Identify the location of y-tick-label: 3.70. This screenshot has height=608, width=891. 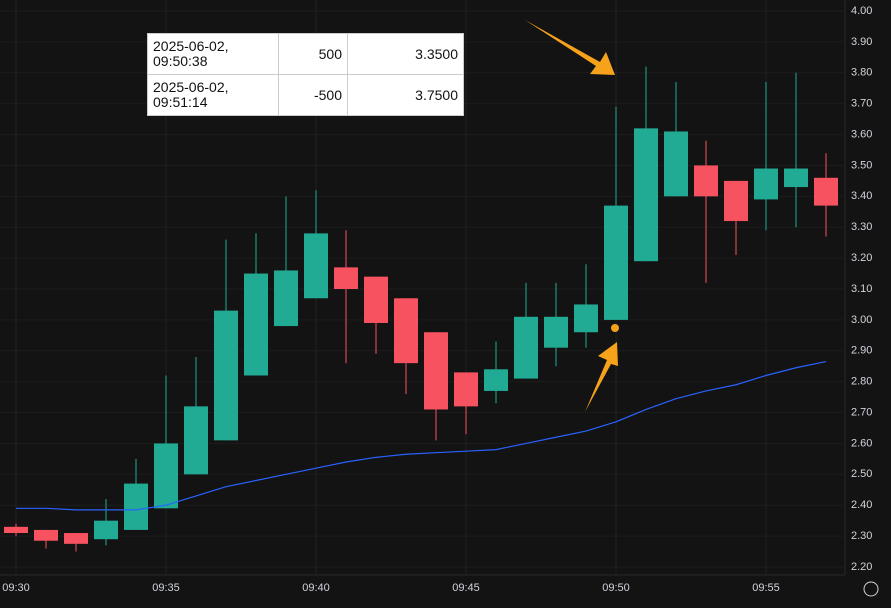
(861, 104).